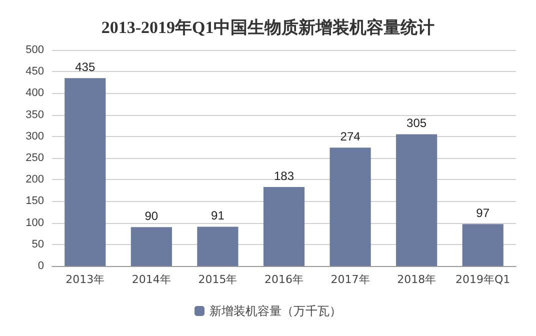 Image resolution: width=536 pixels, height=336 pixels. What do you see at coordinates (35, 136) in the screenshot?
I see `y-tick-label: 300` at bounding box center [35, 136].